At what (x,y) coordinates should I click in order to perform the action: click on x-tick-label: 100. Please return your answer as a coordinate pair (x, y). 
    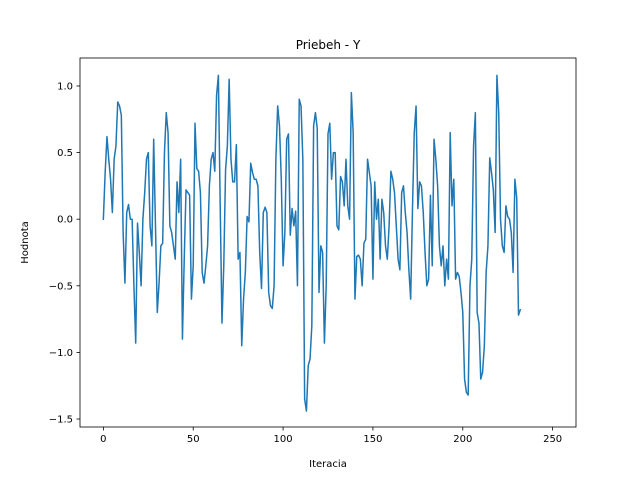
    Looking at the image, I should click on (283, 439).